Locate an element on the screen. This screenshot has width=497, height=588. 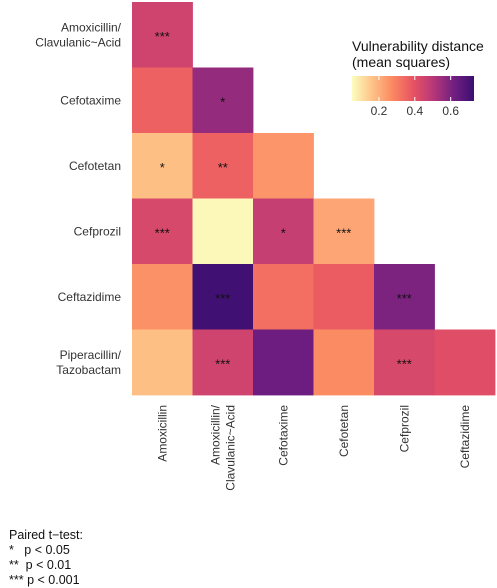
row-label: Cefotetan is located at coordinates (95, 166).